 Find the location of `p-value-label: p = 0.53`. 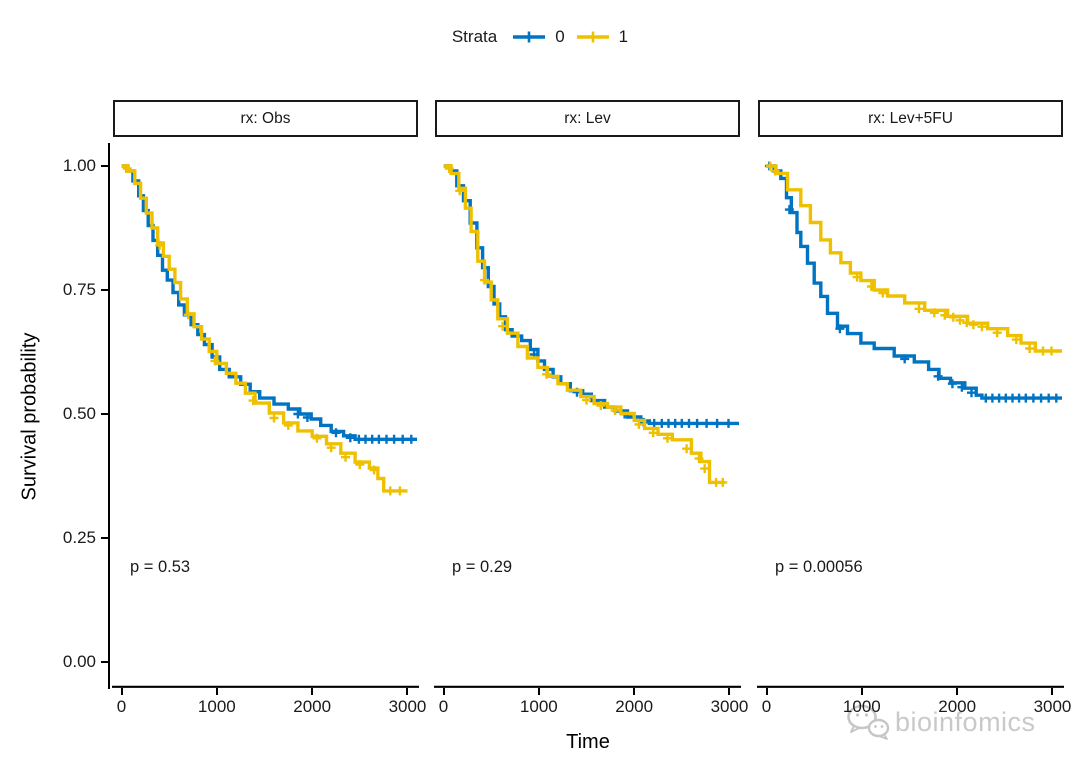

p-value-label: p = 0.53 is located at coordinates (160, 567).